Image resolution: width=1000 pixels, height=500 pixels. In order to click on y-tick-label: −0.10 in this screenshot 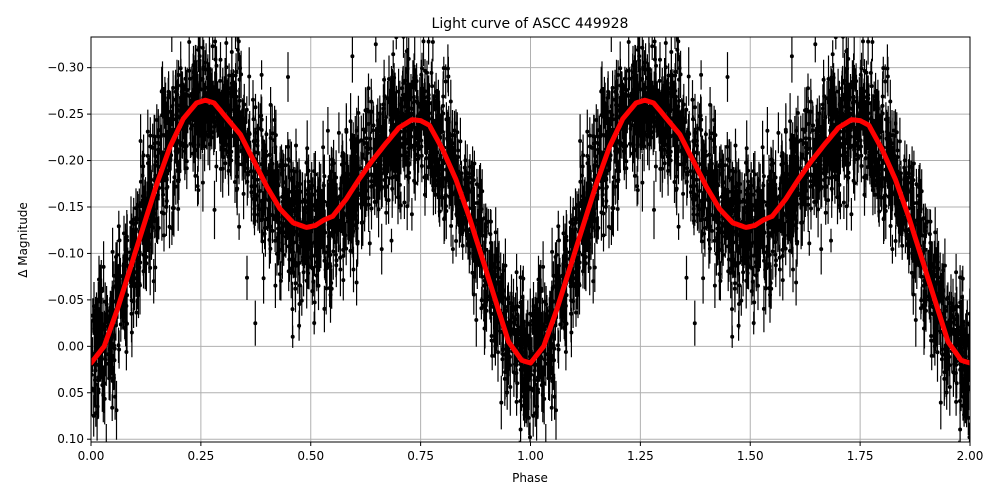, I will do `click(65, 253)`.